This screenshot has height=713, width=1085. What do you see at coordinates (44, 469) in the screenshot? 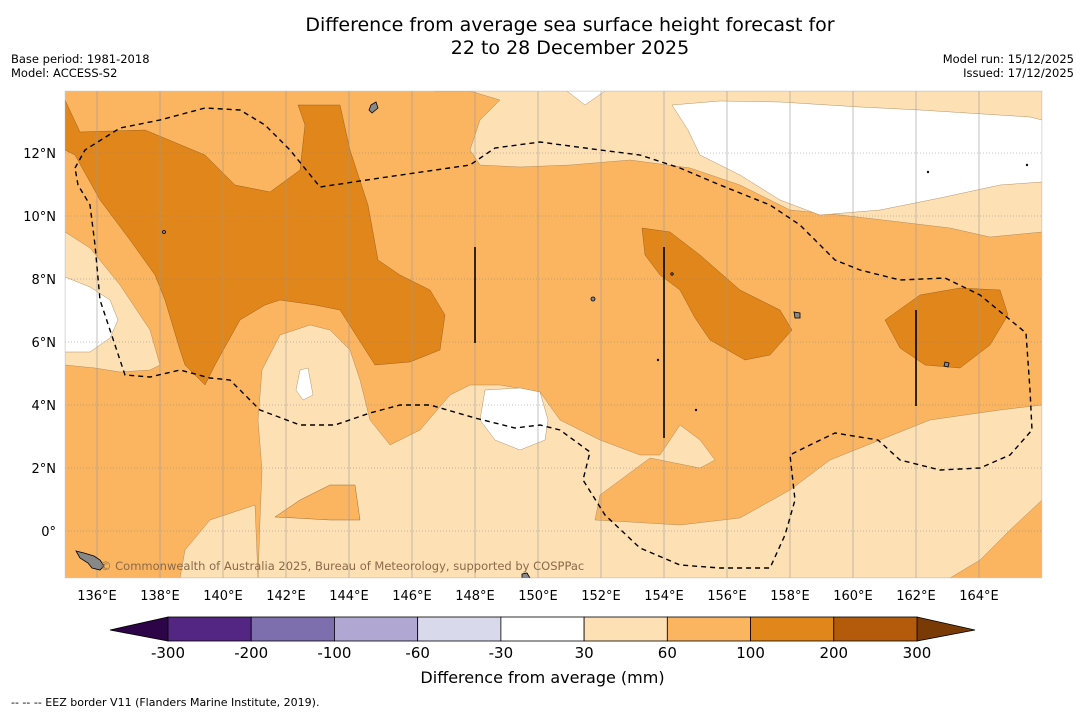
I see `lat-label-2n: 2°N` at bounding box center [44, 469].